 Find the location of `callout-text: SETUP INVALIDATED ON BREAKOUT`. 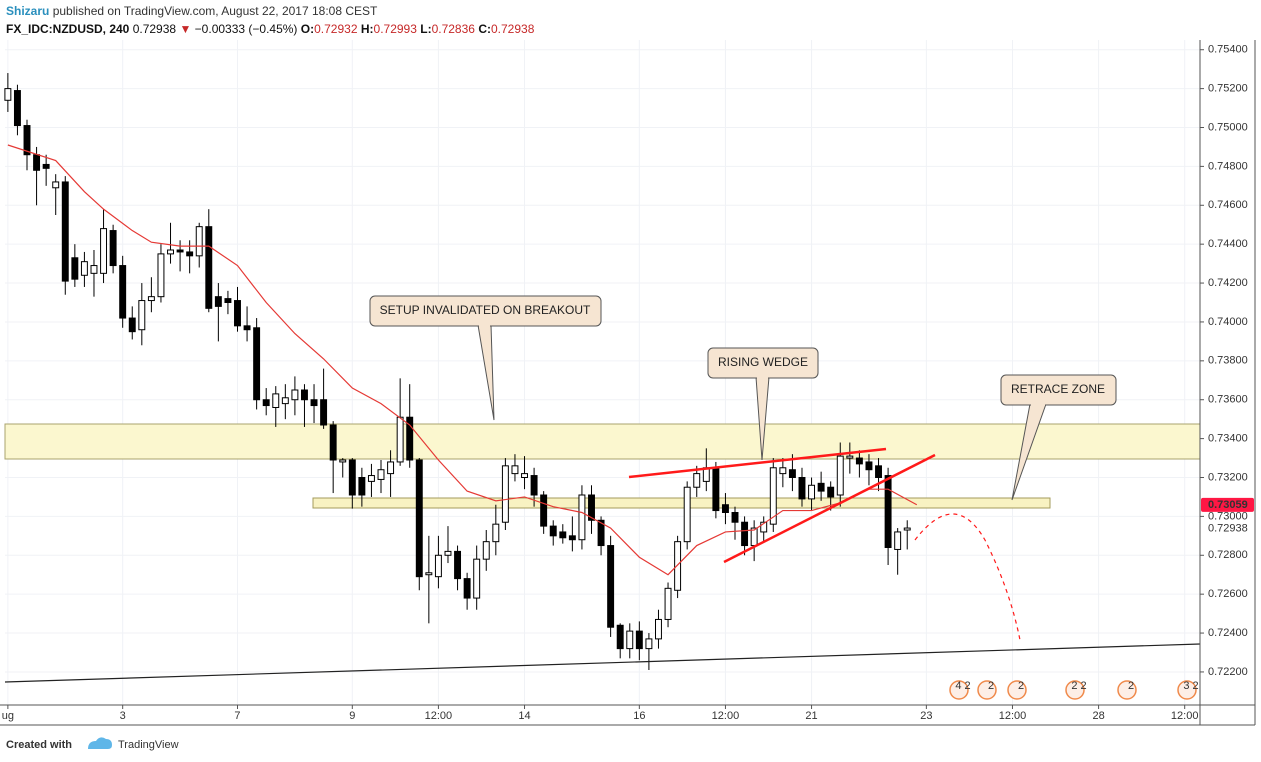

callout-text: SETUP INVALIDATED ON BREAKOUT is located at coordinates (485, 310).